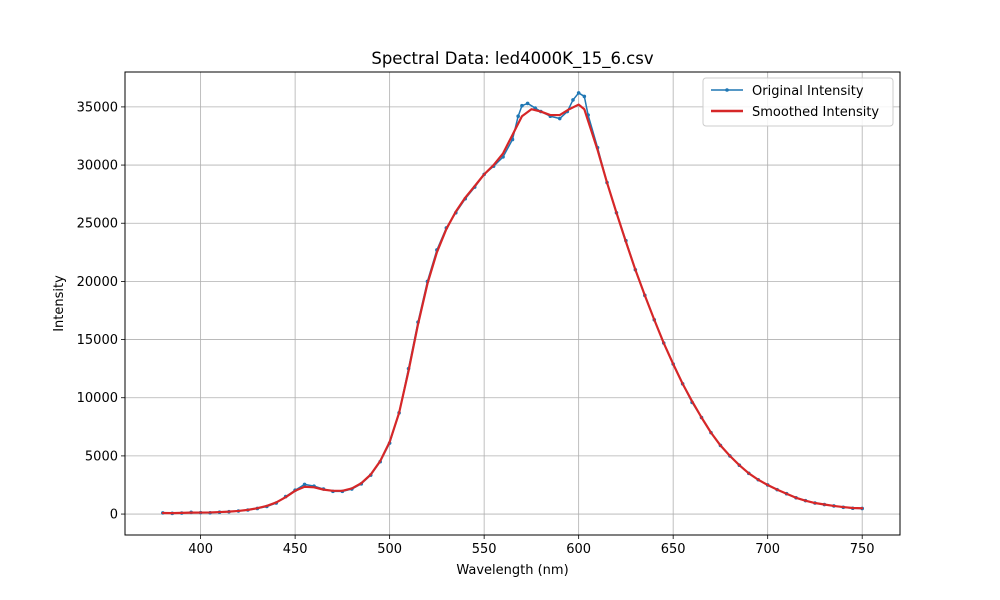 The width and height of the screenshot is (1000, 600). I want to click on x-axis-ticks: 400 450 500 550 600 650 700 750, so click(531, 546).